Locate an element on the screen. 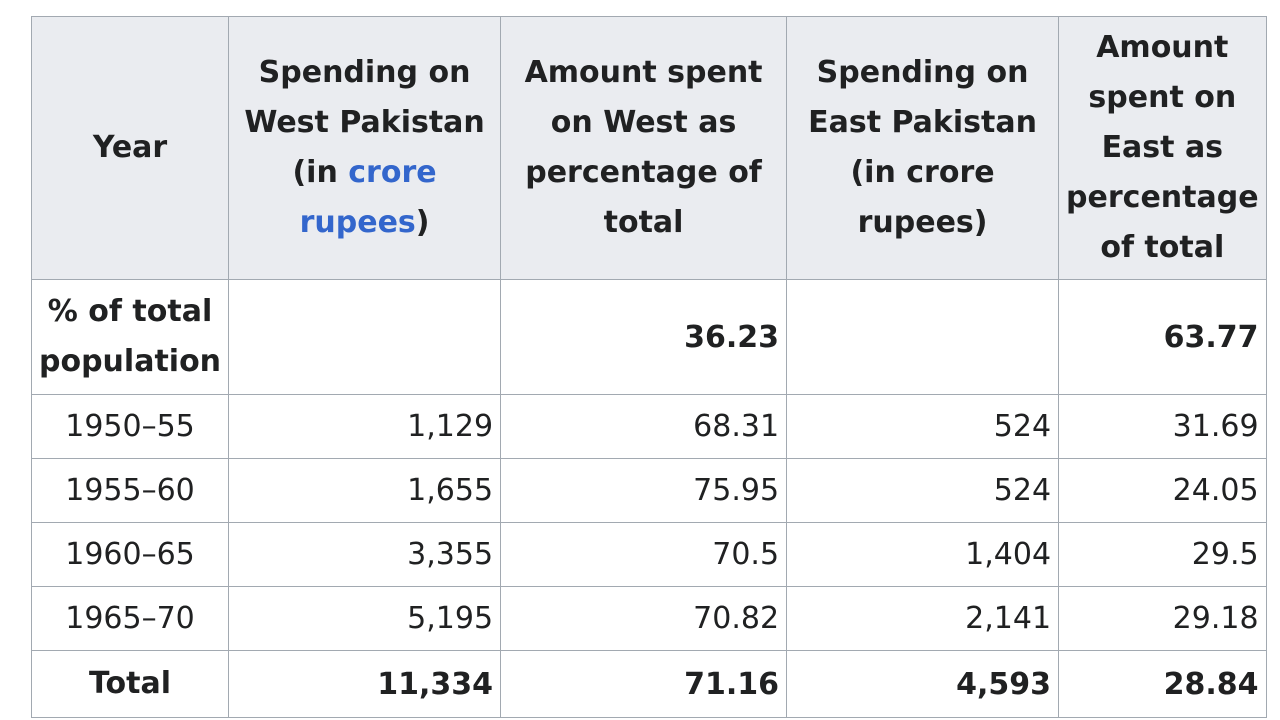 This screenshot has width=1280, height=720. year-cell: 1955–60 is located at coordinates (130, 490).